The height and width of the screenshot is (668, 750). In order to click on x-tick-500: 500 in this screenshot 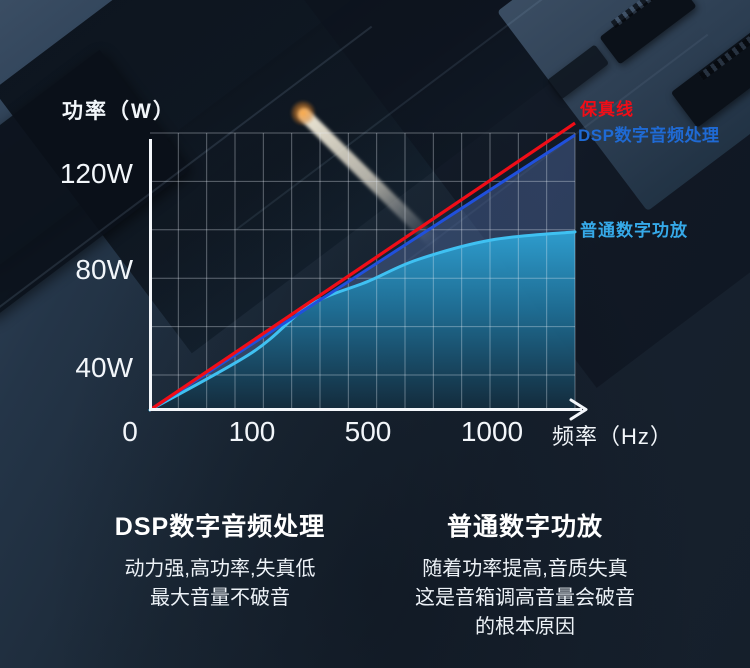, I will do `click(368, 431)`.